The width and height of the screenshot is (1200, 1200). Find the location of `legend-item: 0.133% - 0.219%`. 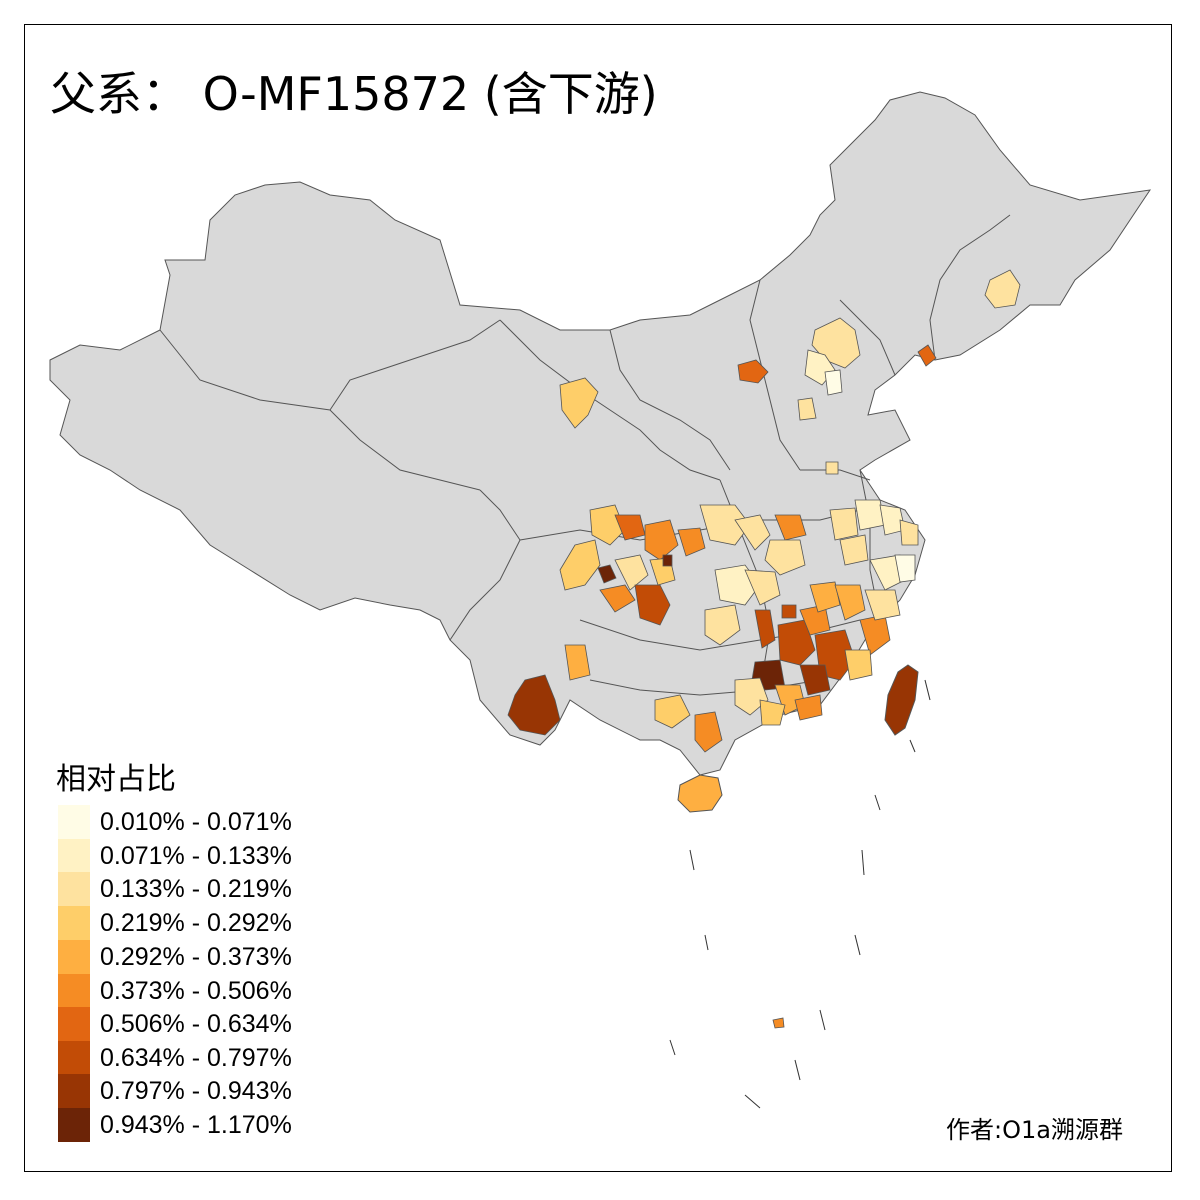

legend-item: 0.133% - 0.219% is located at coordinates (175, 889).